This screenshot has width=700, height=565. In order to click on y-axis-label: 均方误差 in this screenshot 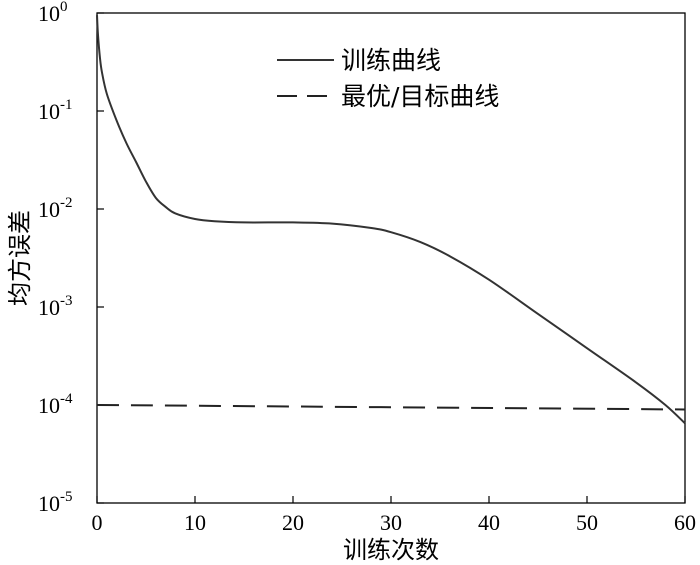, I will do `click(20, 258)`.